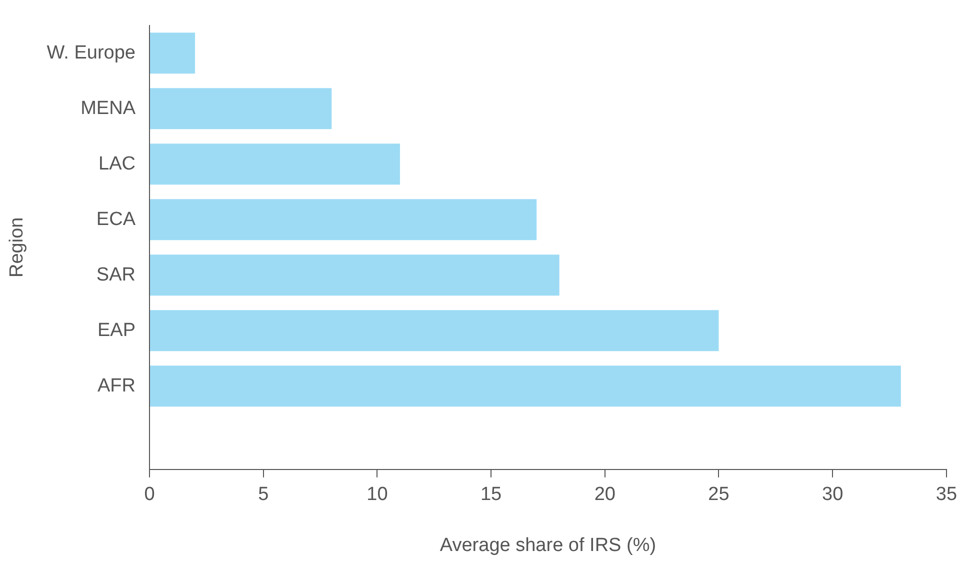 Image resolution: width=963 pixels, height=565 pixels. I want to click on y-tick-label: EAP, so click(116, 330).